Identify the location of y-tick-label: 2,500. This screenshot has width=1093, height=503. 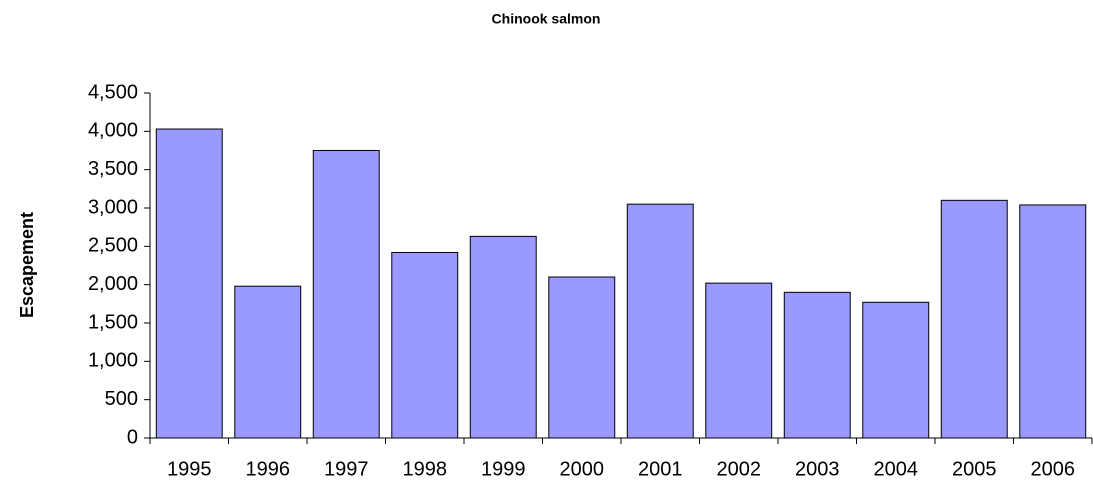
(113, 246).